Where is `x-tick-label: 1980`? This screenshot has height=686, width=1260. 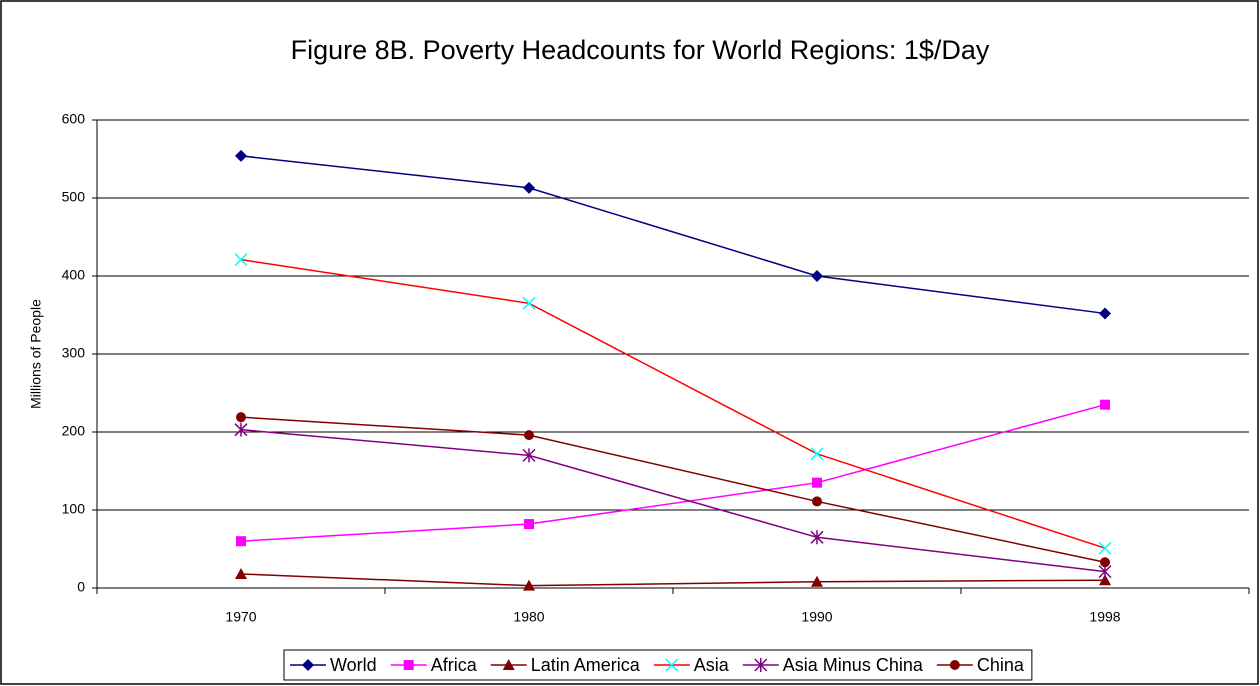 x-tick-label: 1980 is located at coordinates (528, 617).